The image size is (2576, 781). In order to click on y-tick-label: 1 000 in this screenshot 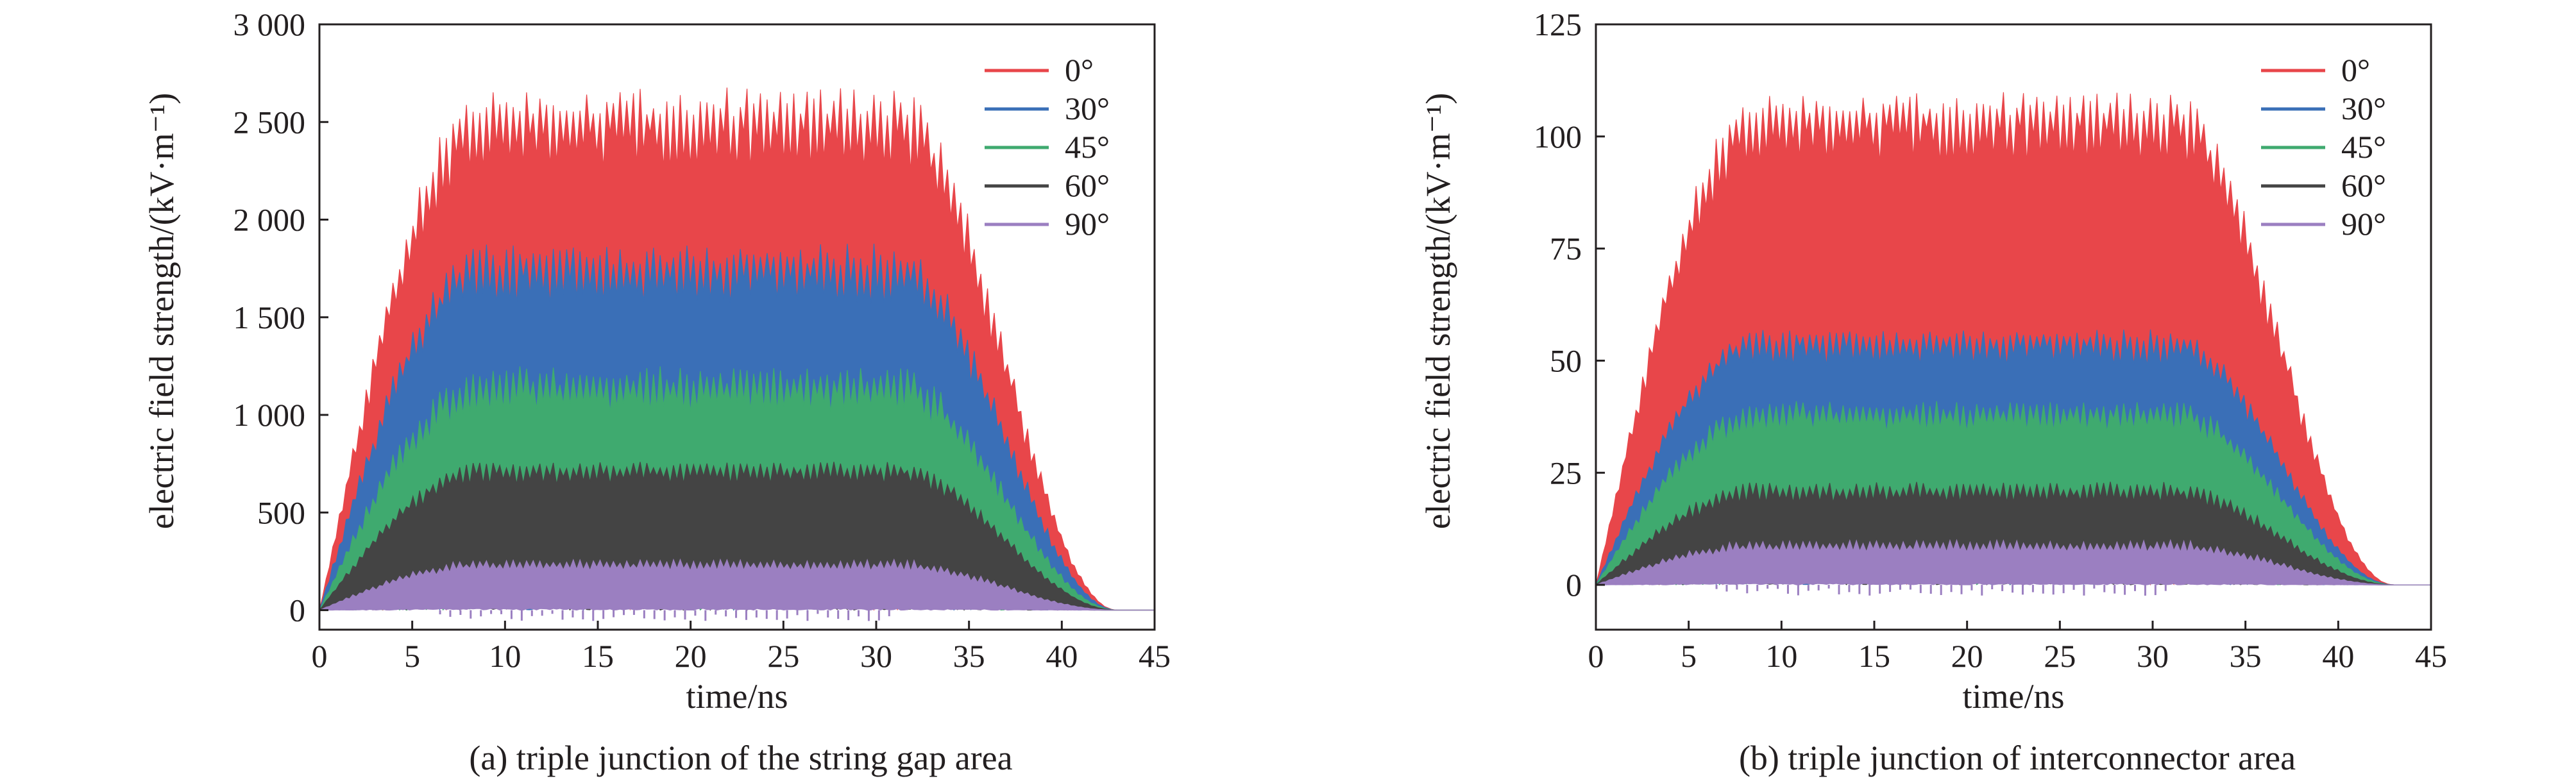, I will do `click(269, 415)`.